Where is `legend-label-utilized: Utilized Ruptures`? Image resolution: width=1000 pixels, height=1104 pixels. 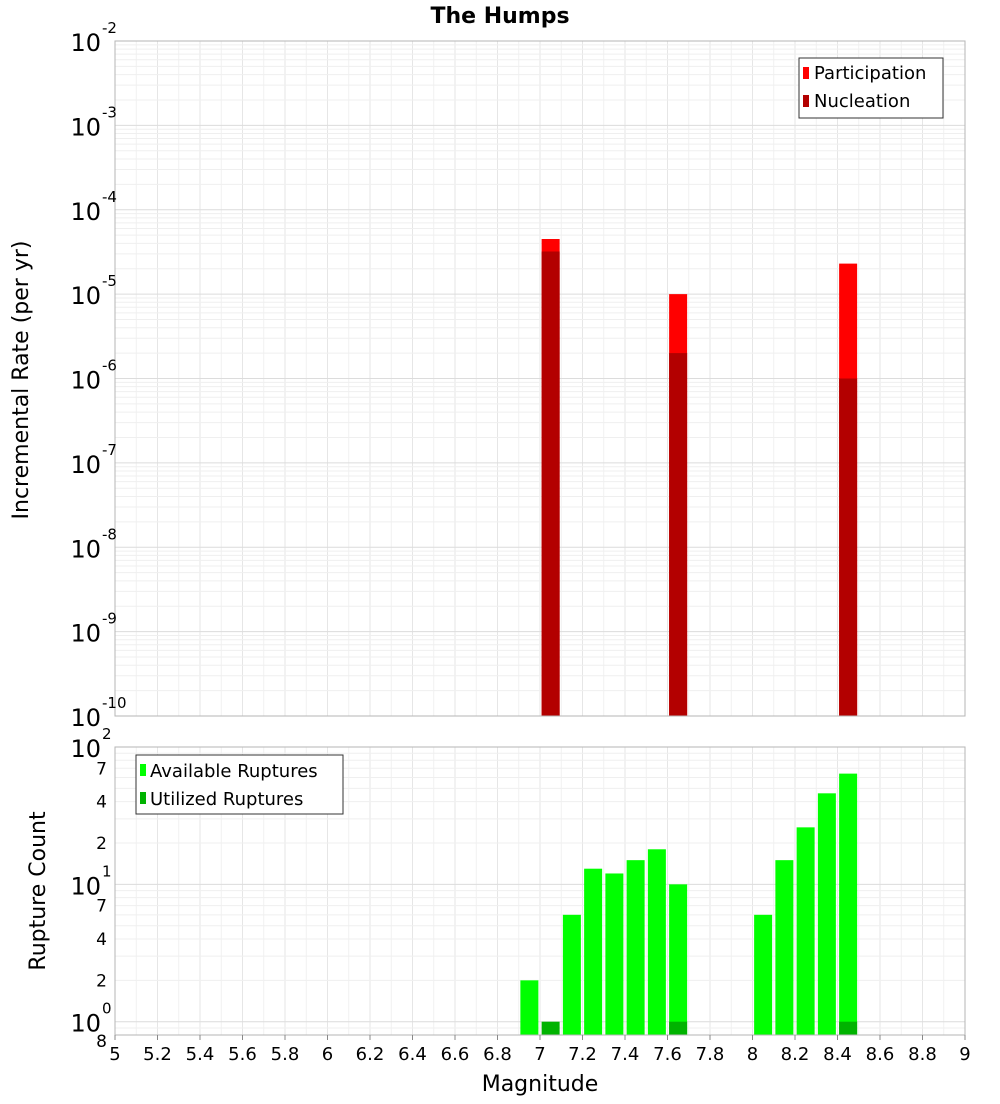 legend-label-utilized: Utilized Ruptures is located at coordinates (226, 799).